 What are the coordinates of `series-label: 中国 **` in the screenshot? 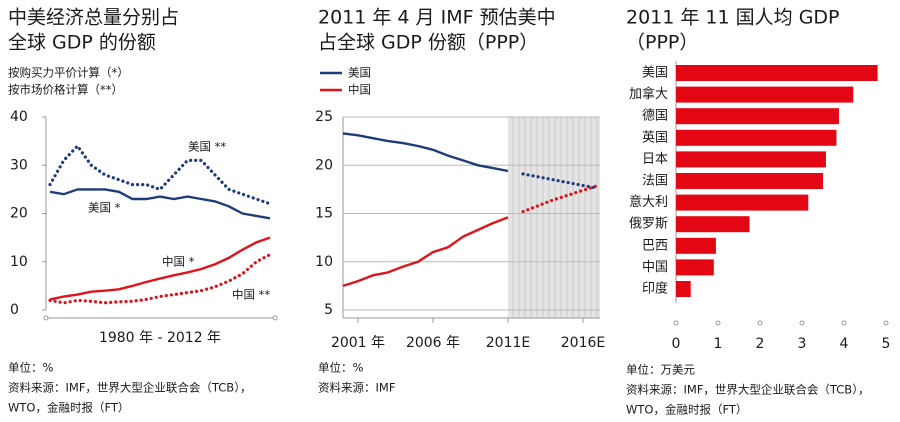 It's located at (251, 295).